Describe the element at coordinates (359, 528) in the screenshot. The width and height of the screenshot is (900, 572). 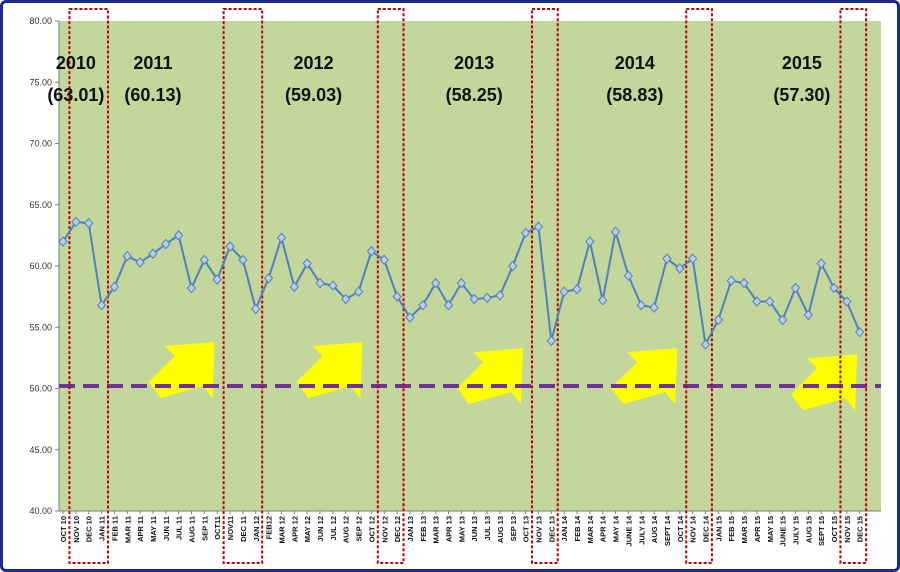
I see `x-tick-label: SEP 12` at that location.